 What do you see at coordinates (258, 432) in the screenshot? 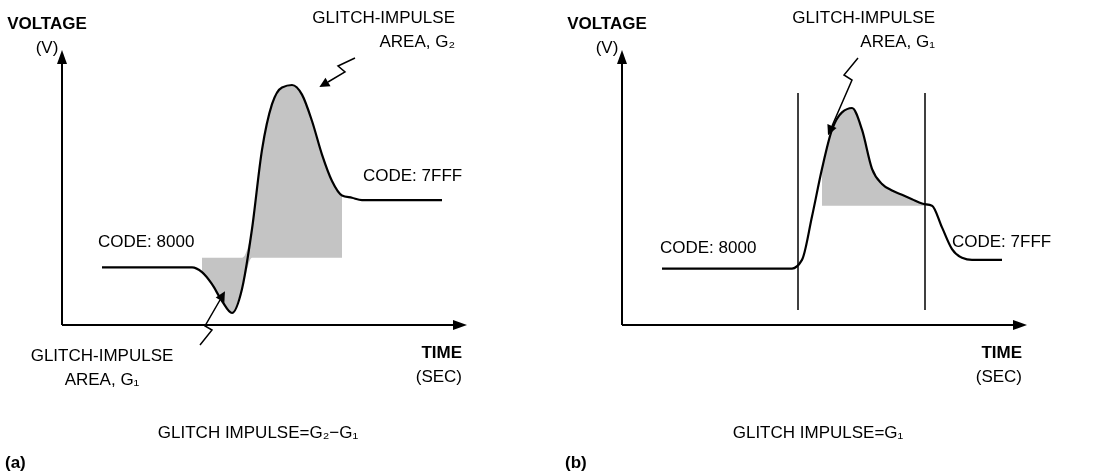
I see `text: GLITCH IMPULSE=G₂−G₁` at bounding box center [258, 432].